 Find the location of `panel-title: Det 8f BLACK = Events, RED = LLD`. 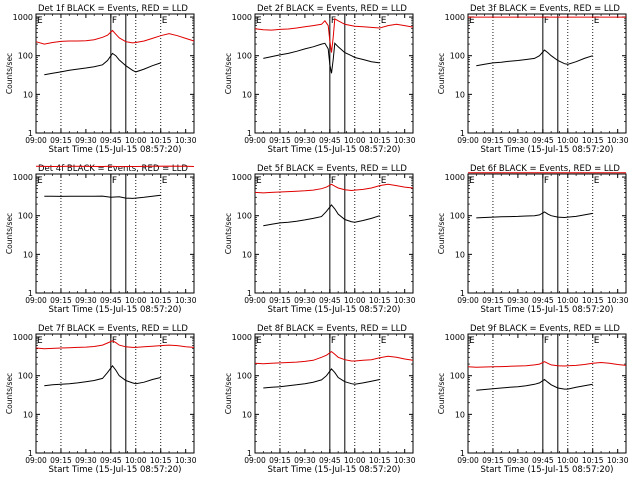

panel-title: Det 8f BLACK = Events, RED = LLD is located at coordinates (332, 329).